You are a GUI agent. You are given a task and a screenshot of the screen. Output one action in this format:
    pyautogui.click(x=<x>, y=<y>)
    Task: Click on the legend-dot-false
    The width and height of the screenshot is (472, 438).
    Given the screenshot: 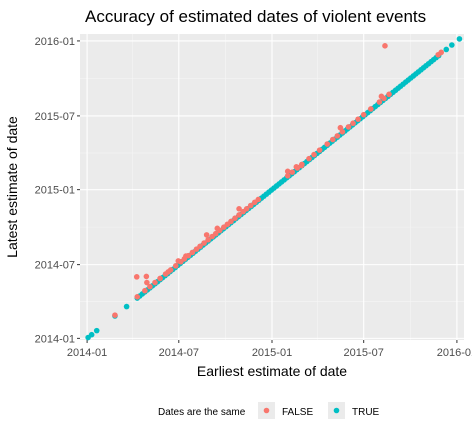 What is the action you would take?
    pyautogui.click(x=266, y=410)
    